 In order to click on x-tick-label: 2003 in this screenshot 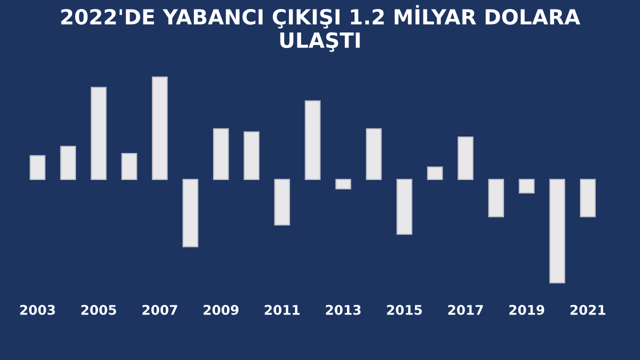, I will do `click(37, 309)`.